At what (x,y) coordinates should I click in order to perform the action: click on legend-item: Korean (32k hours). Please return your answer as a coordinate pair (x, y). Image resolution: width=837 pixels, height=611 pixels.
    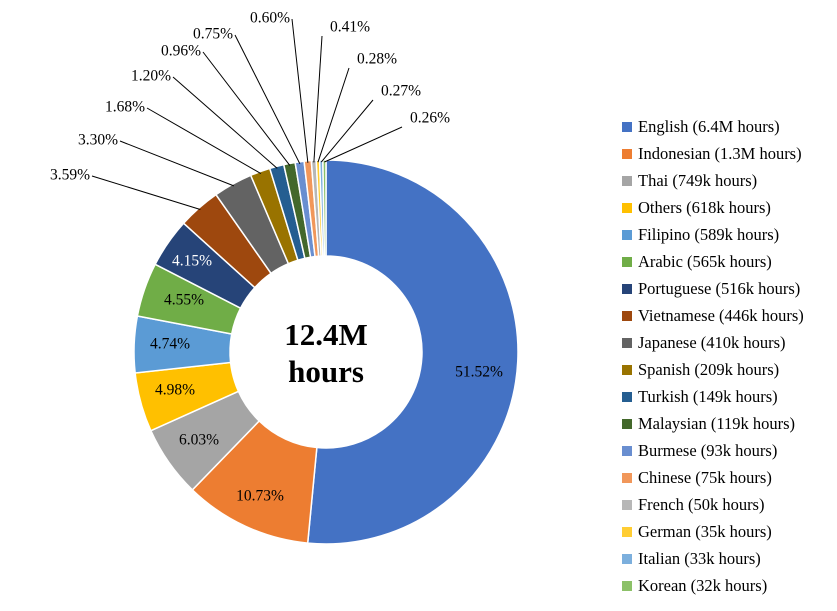
    Looking at the image, I should click on (713, 585).